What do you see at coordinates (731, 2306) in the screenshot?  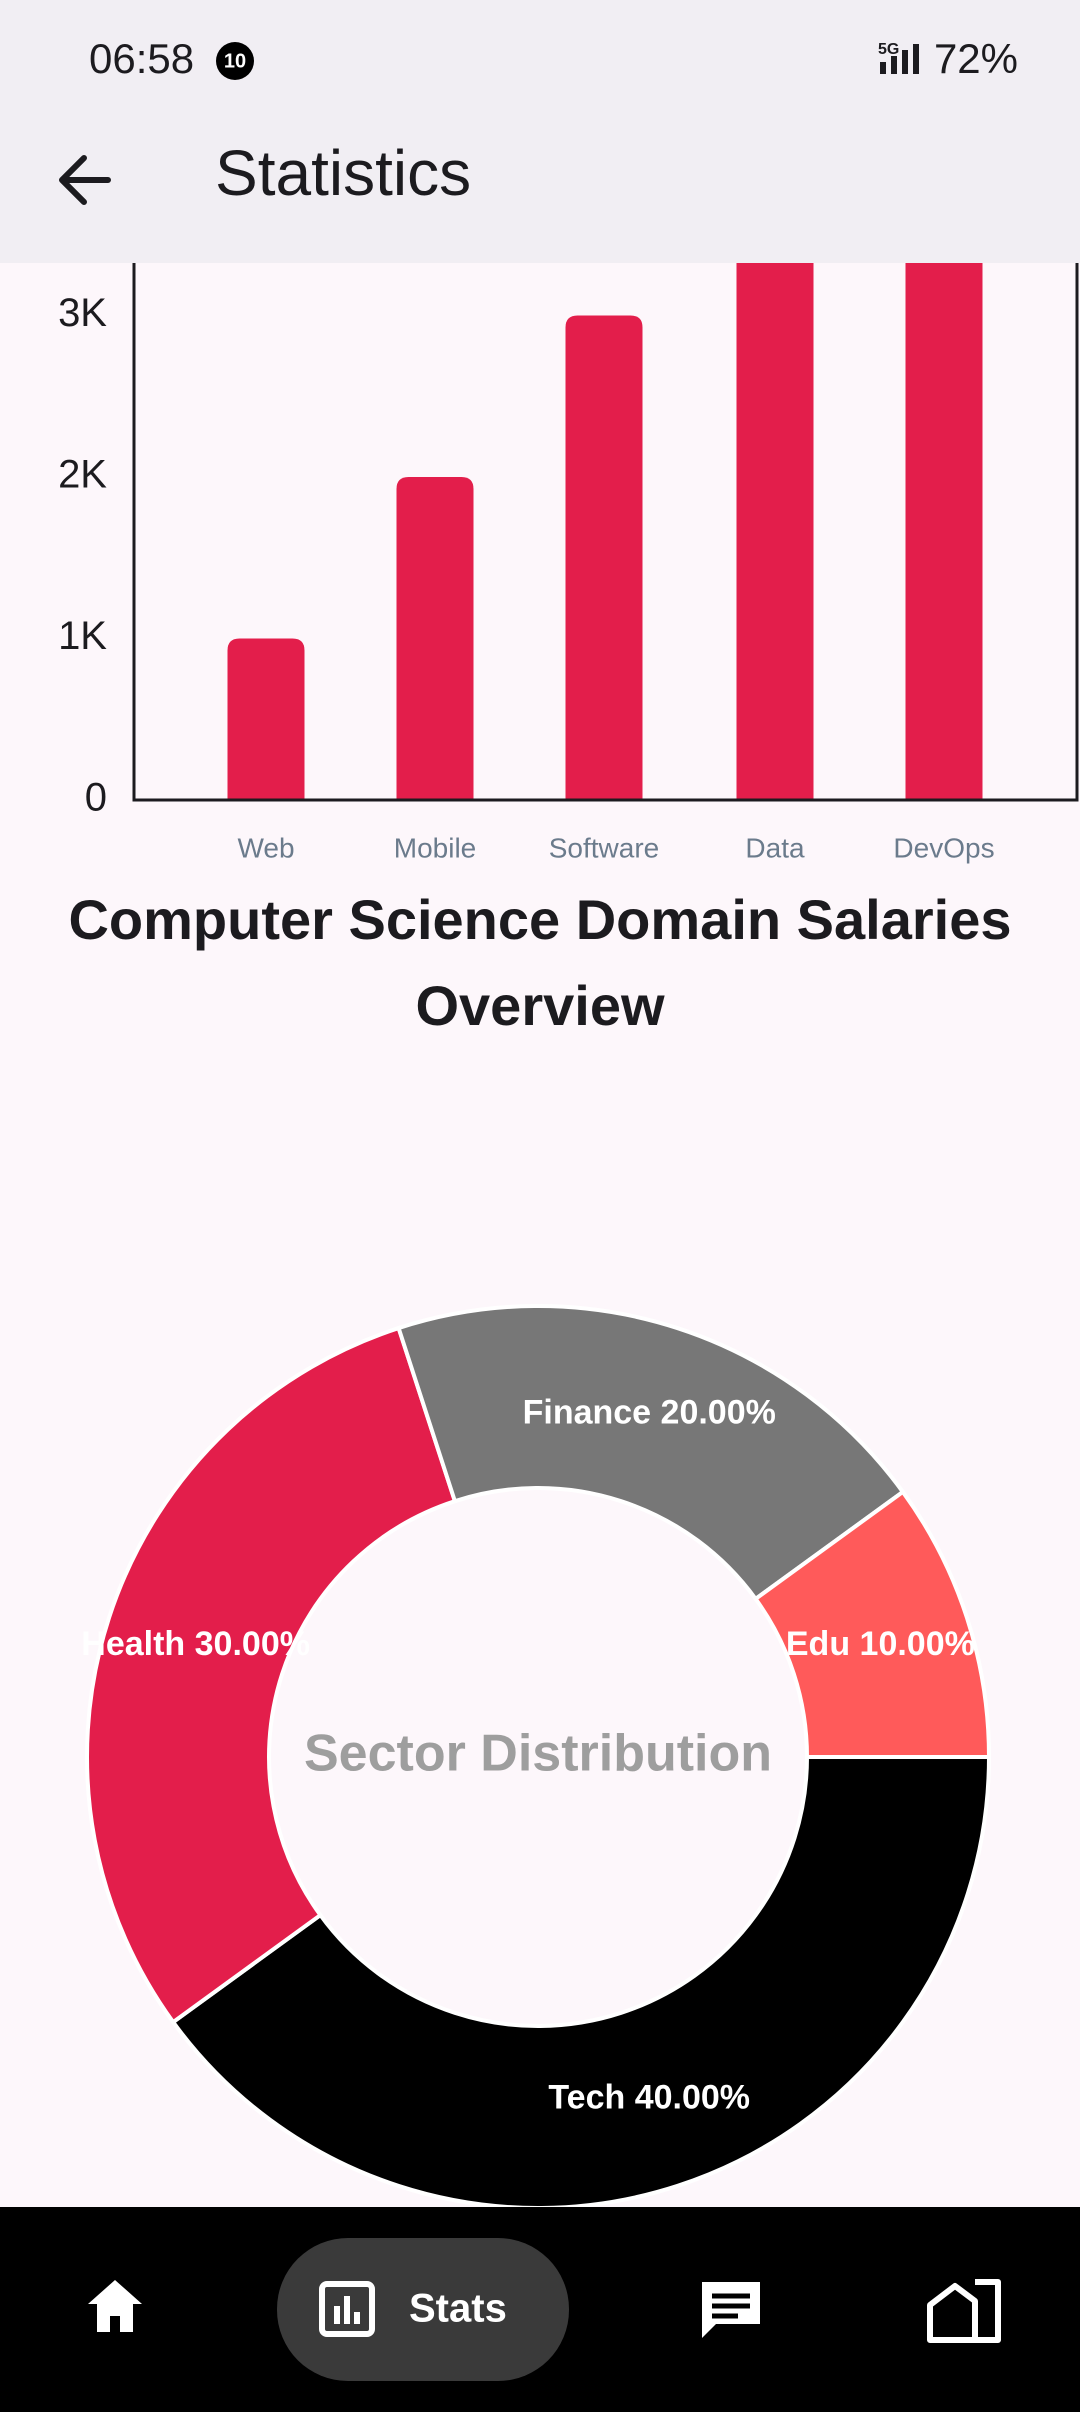 I see `messages-icon-lines` at bounding box center [731, 2306].